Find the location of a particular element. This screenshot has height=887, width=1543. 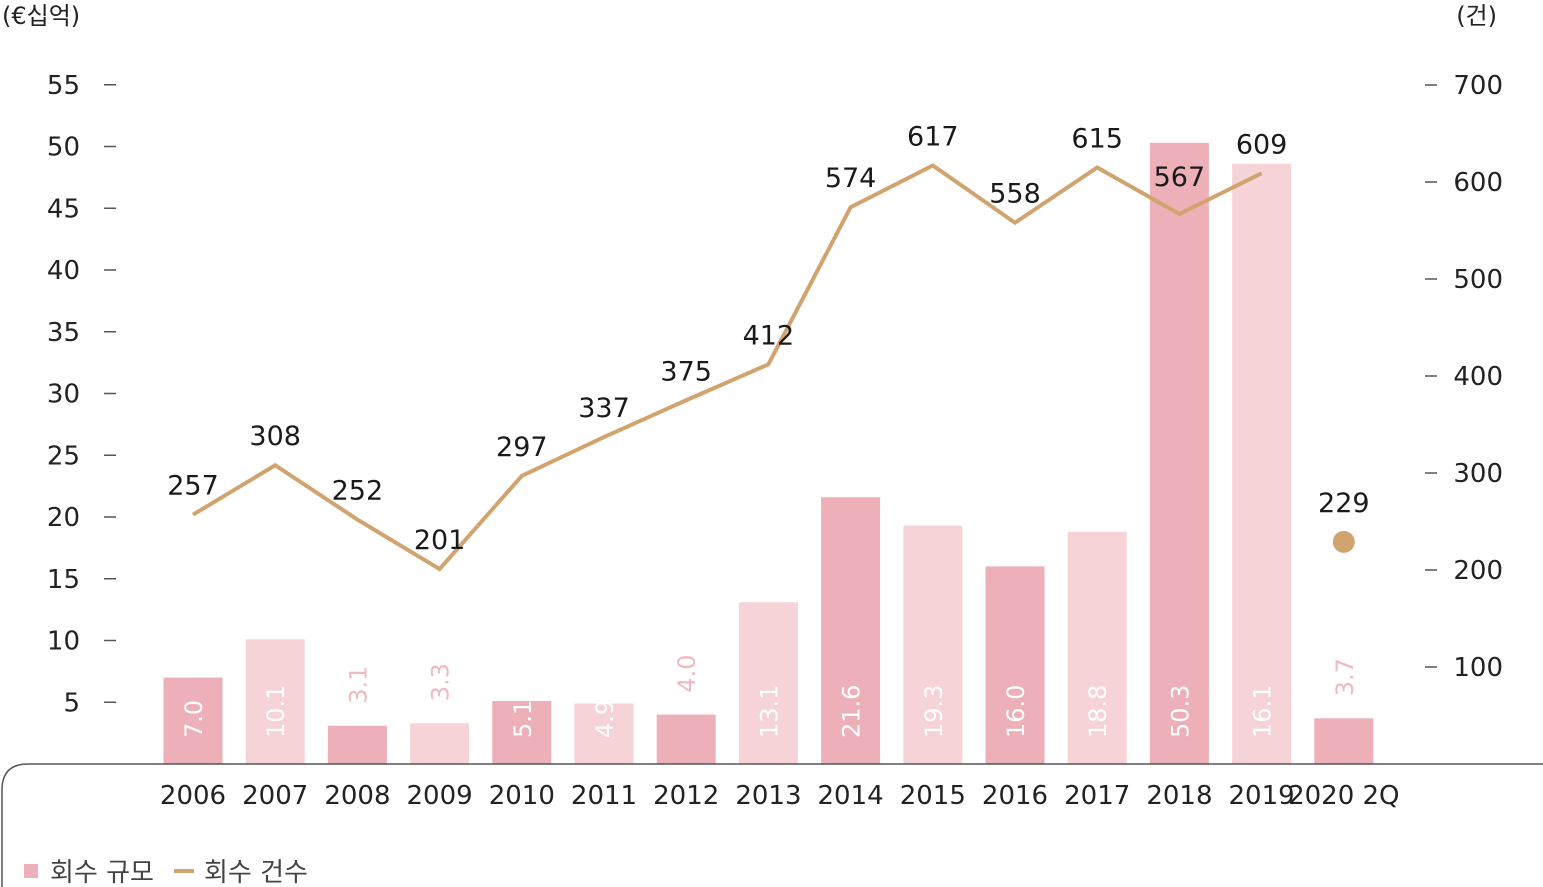

bar-2008 is located at coordinates (357, 744).